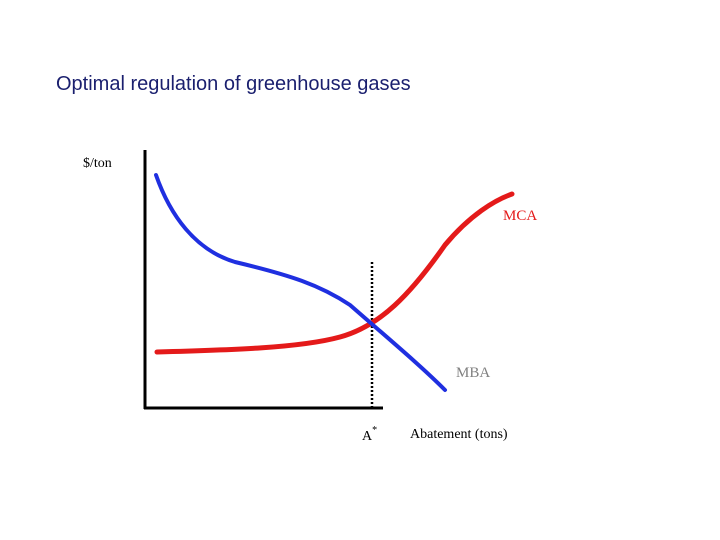  I want to click on optimum-letter: A, so click(367, 436).